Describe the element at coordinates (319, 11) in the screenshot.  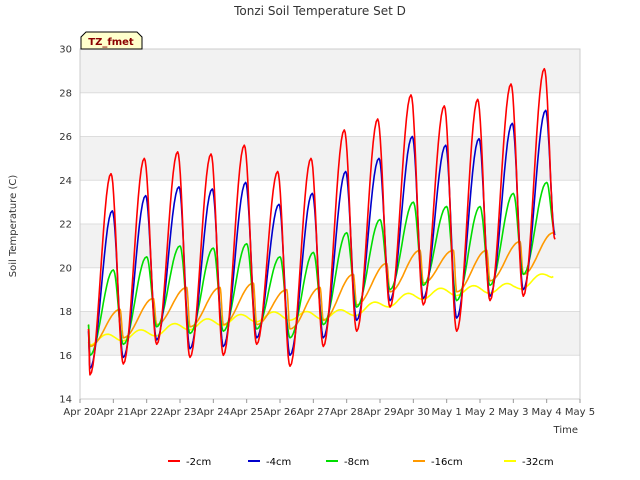
I see `chart-title: Tonzi Soil Temperature Set D` at that location.